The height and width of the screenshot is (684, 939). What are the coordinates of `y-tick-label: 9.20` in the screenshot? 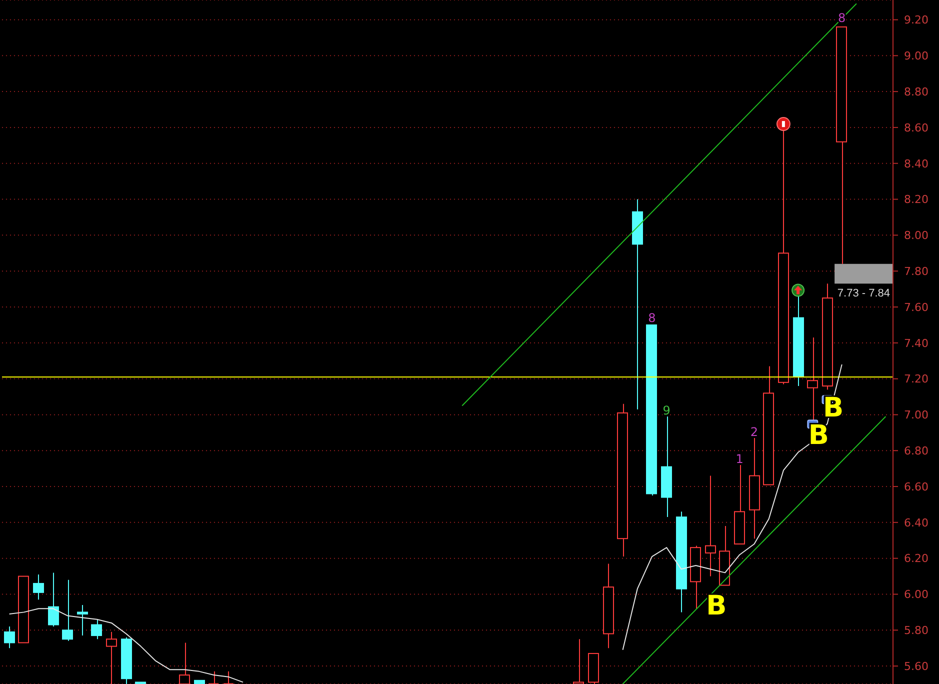 It's located at (916, 20).